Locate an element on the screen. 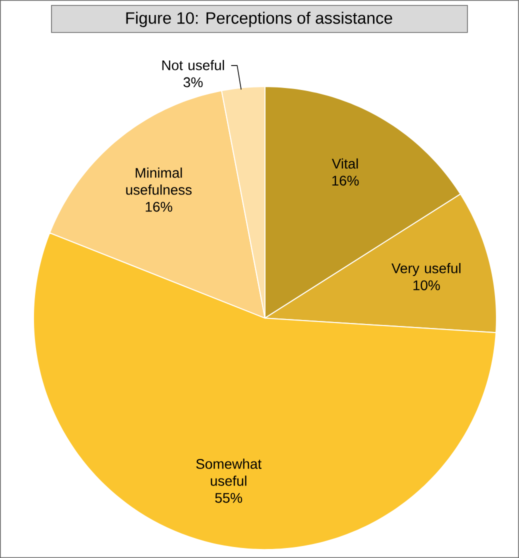 This screenshot has height=558, width=519. chart-title: Figure 10: Perceptions of assistance is located at coordinates (259, 20).